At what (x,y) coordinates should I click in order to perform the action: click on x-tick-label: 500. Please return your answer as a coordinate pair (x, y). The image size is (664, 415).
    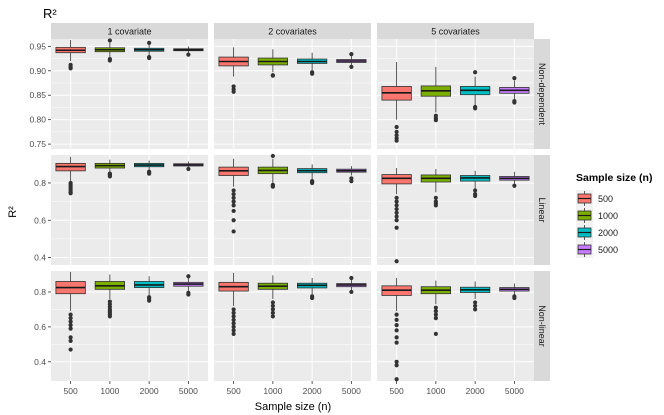
    Looking at the image, I should click on (397, 391).